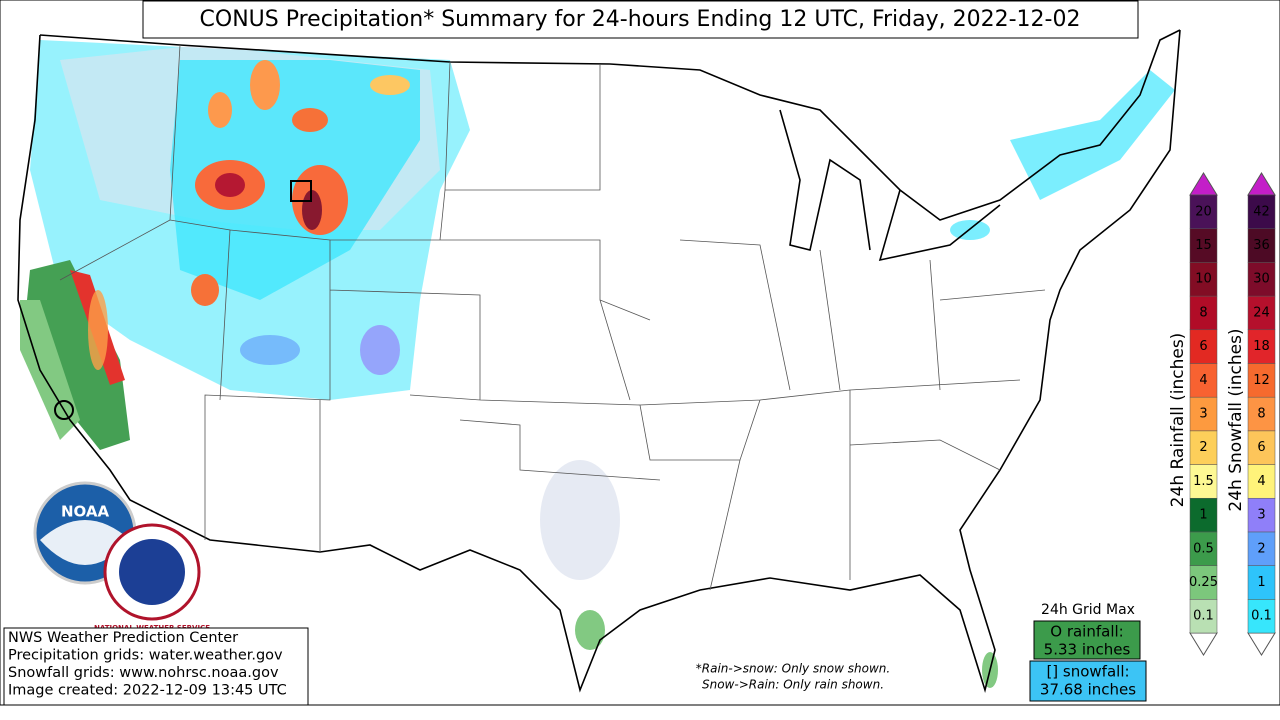 The width and height of the screenshot is (1280, 720). Describe the element at coordinates (1087, 672) in the screenshot. I see `snow-max-label: [] snowfall:` at that location.